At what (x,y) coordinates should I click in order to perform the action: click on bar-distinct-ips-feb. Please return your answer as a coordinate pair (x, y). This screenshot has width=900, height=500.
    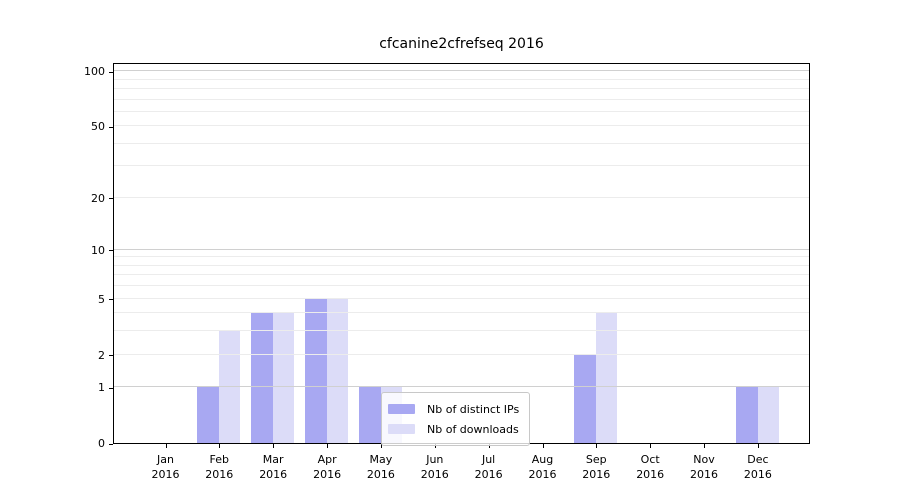
    Looking at the image, I should click on (208, 415).